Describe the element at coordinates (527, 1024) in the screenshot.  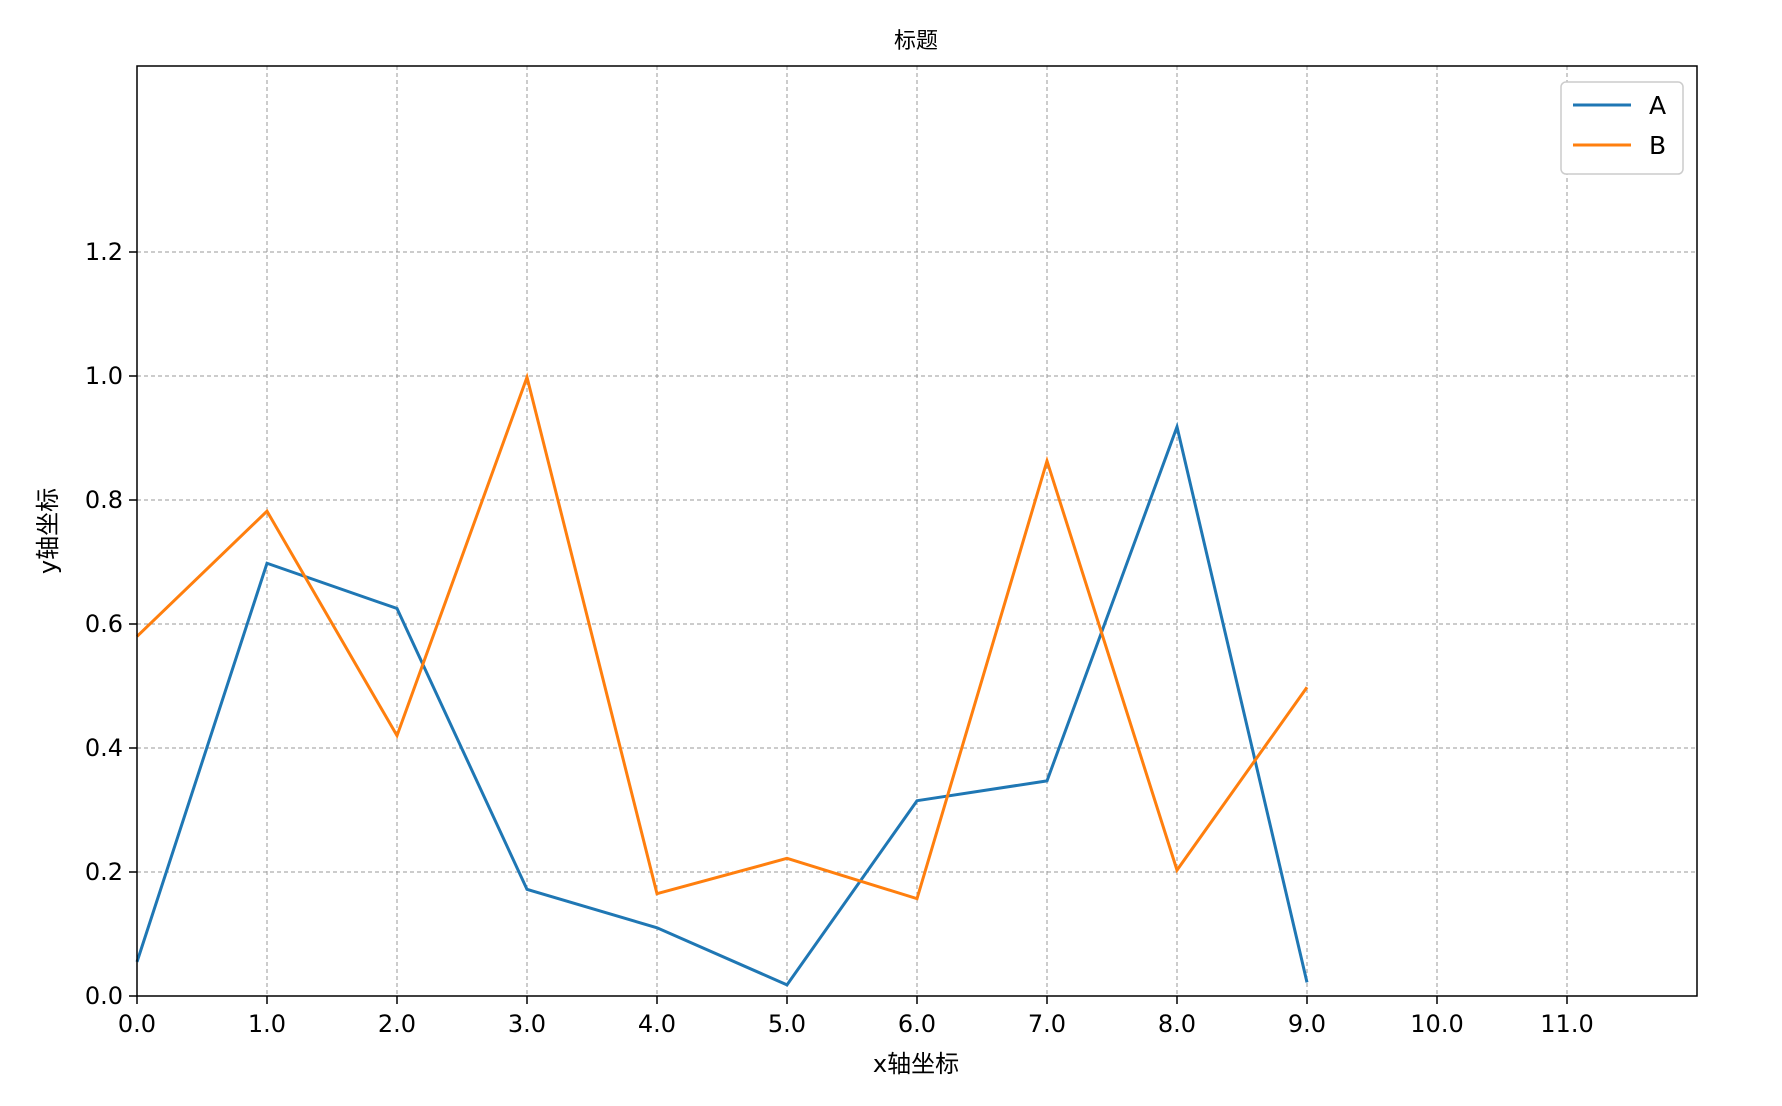
I see `x-tick-label: 3.0` at that location.